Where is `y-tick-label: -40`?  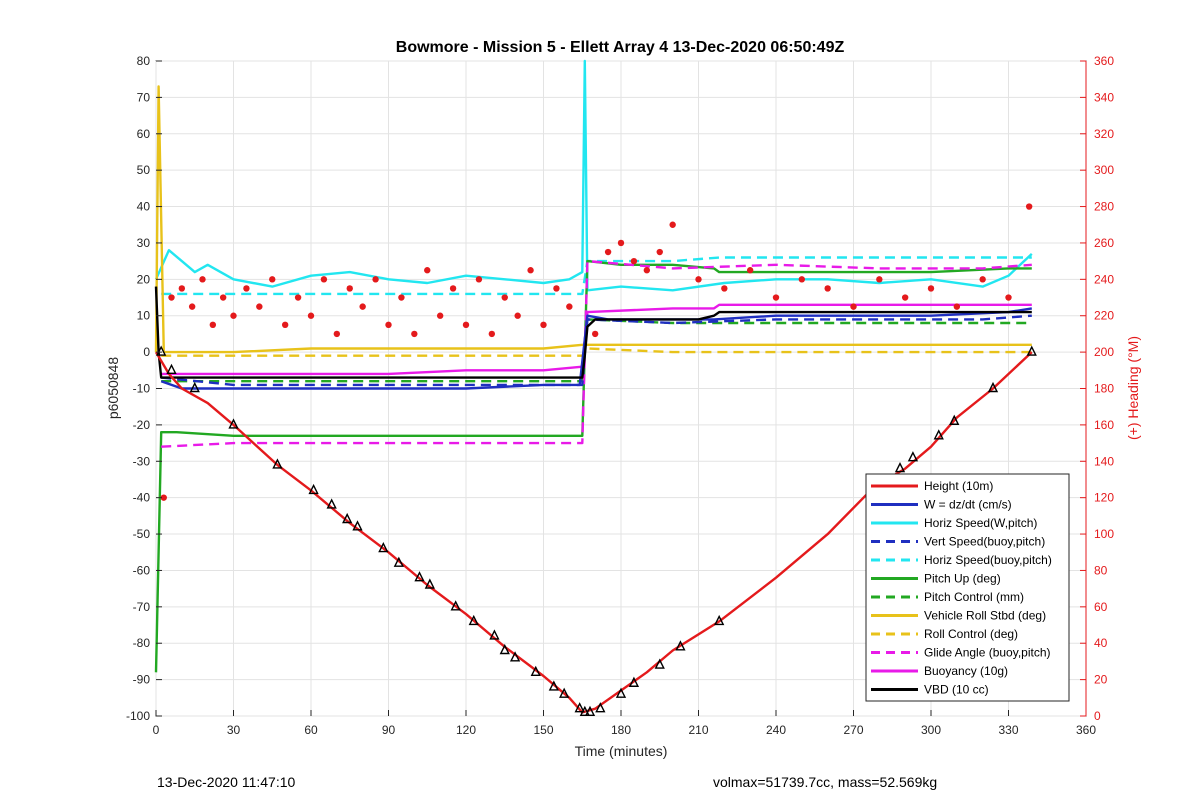 y-tick-label: -40 is located at coordinates (142, 498).